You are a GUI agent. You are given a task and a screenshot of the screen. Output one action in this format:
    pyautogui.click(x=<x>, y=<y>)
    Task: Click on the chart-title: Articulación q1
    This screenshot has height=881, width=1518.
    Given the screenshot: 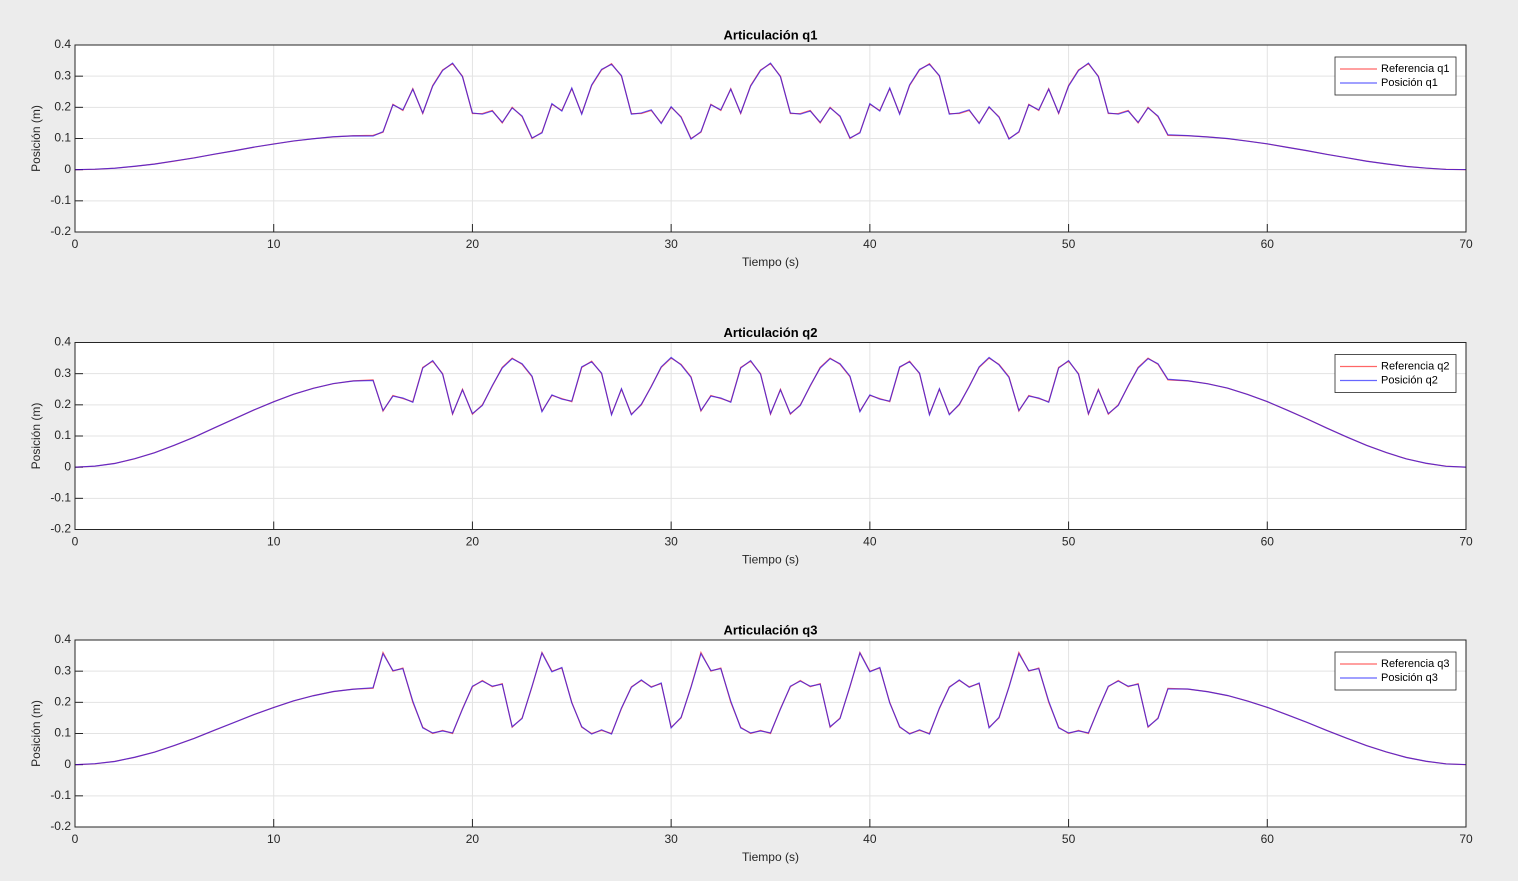 What is the action you would take?
    pyautogui.click(x=771, y=34)
    